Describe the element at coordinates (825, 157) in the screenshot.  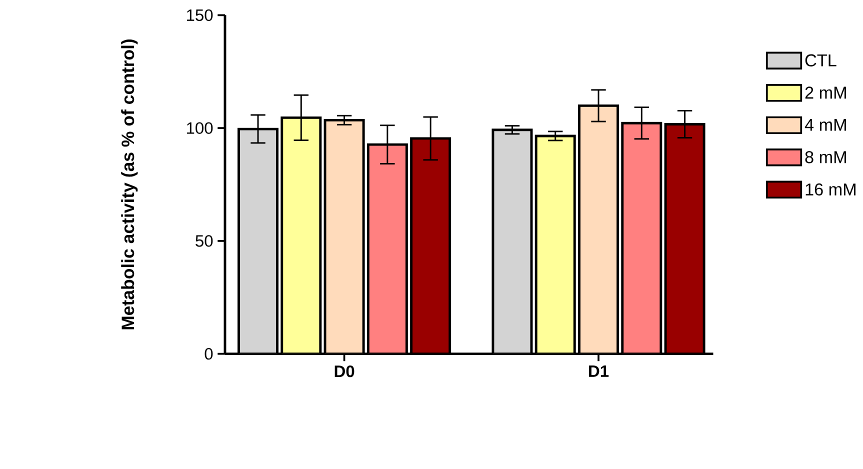
I see `legend-label: 8 mM` at that location.